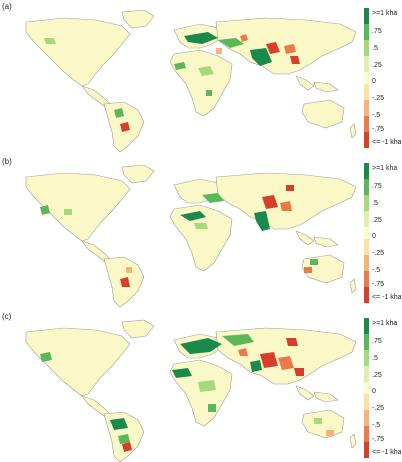  I want to click on panel-label: (c), so click(7, 316).